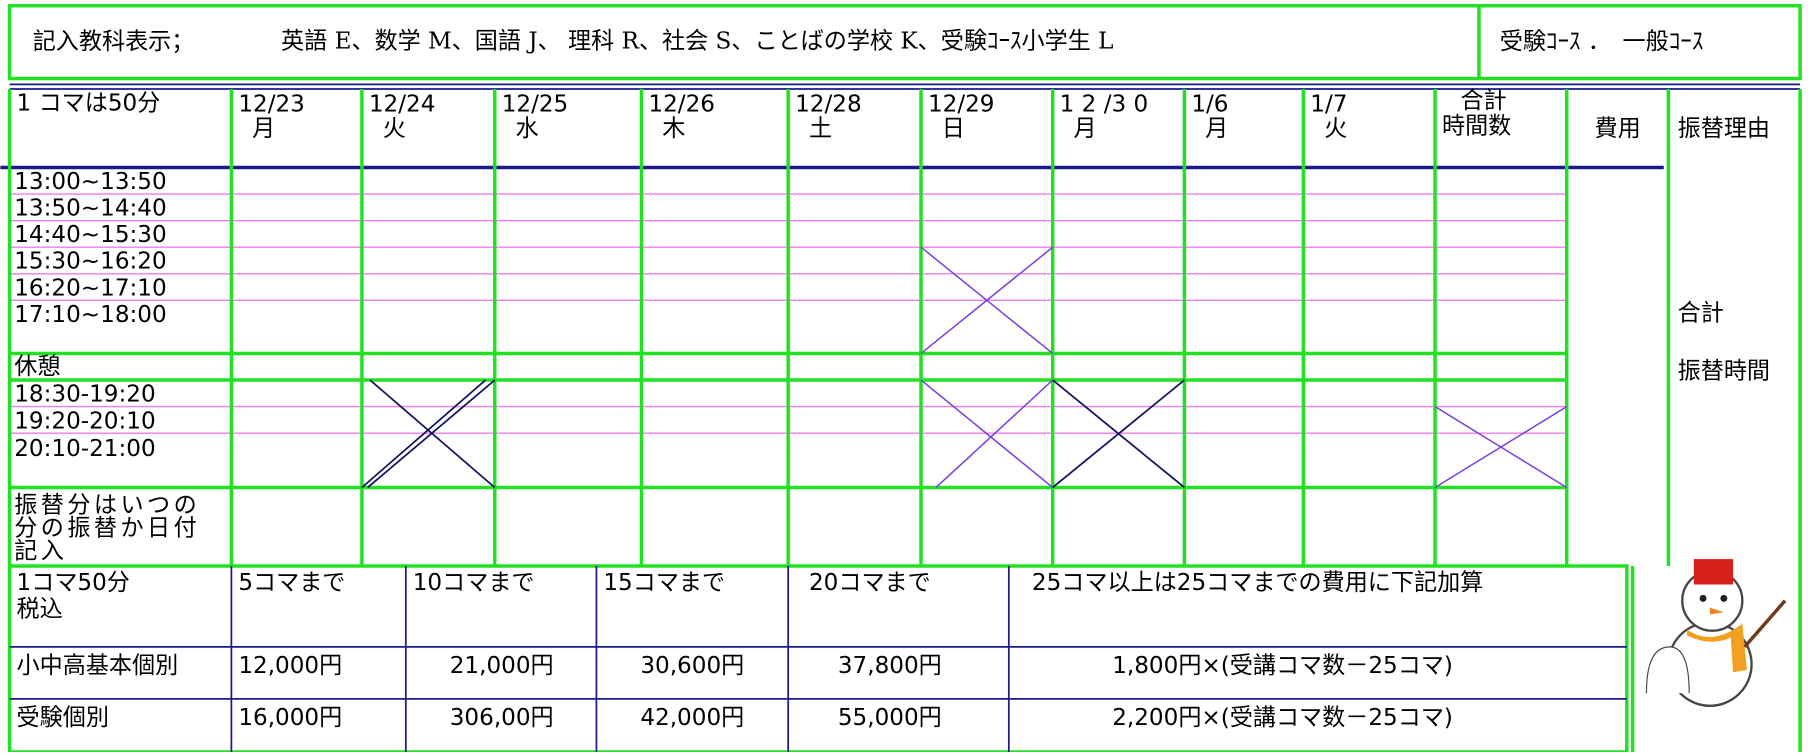  What do you see at coordinates (890, 666) in the screenshot?
I see `price-cell: 37,800円` at bounding box center [890, 666].